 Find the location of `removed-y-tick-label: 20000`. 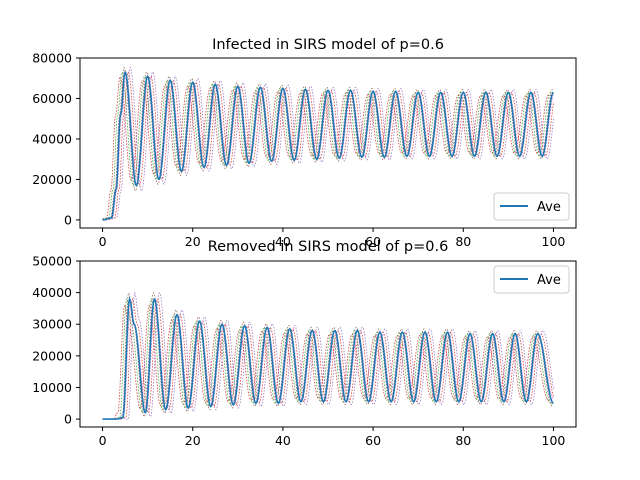

removed-y-tick-label: 20000 is located at coordinates (52, 355).